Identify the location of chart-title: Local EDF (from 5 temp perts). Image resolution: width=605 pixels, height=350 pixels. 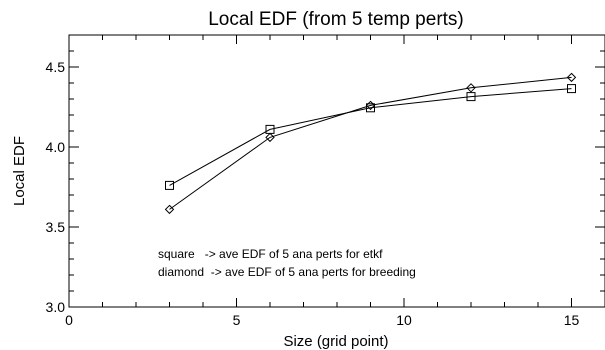
(336, 19).